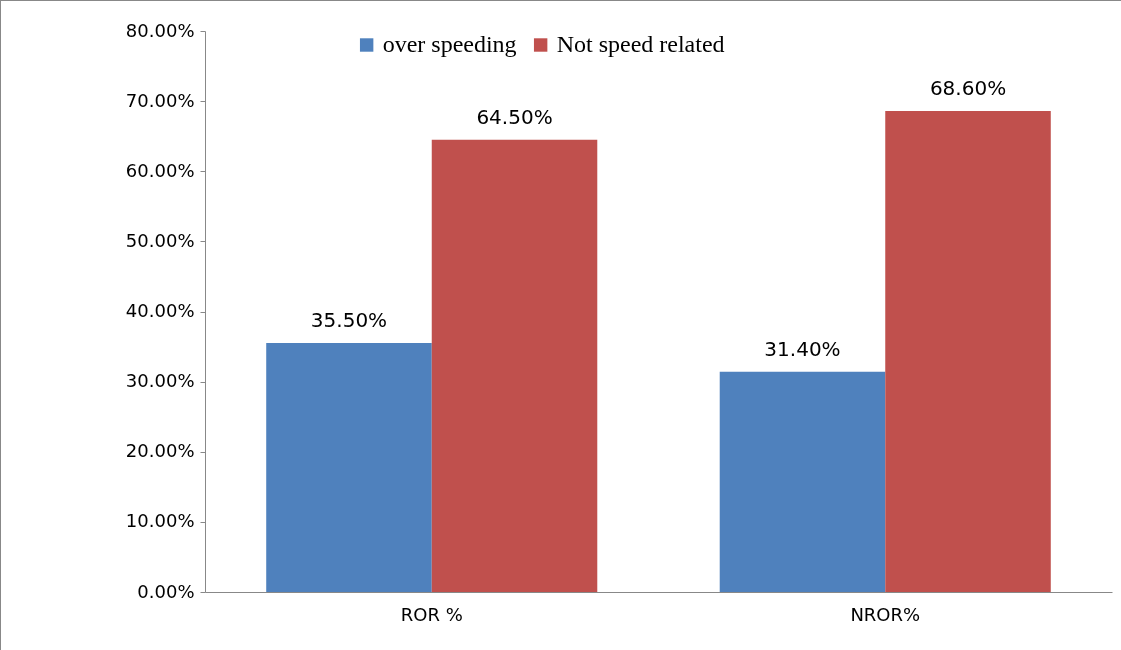 Image resolution: width=1121 pixels, height=650 pixels. I want to click on y-tick-label: 30.00%, so click(160, 381).